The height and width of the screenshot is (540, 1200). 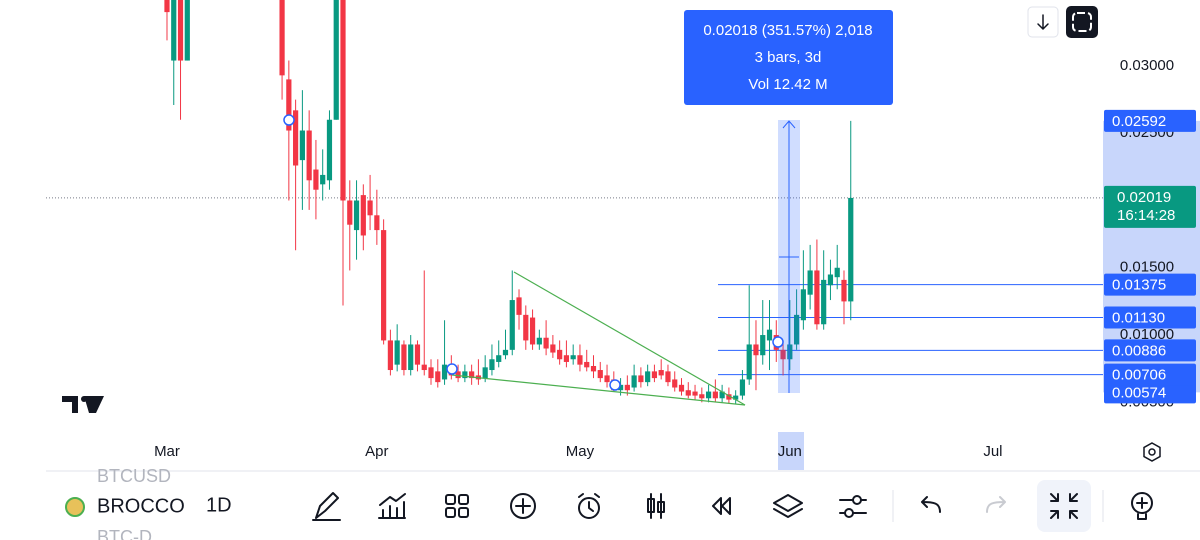 I want to click on measure-text: 3 bars, 3d, so click(x=788, y=57).